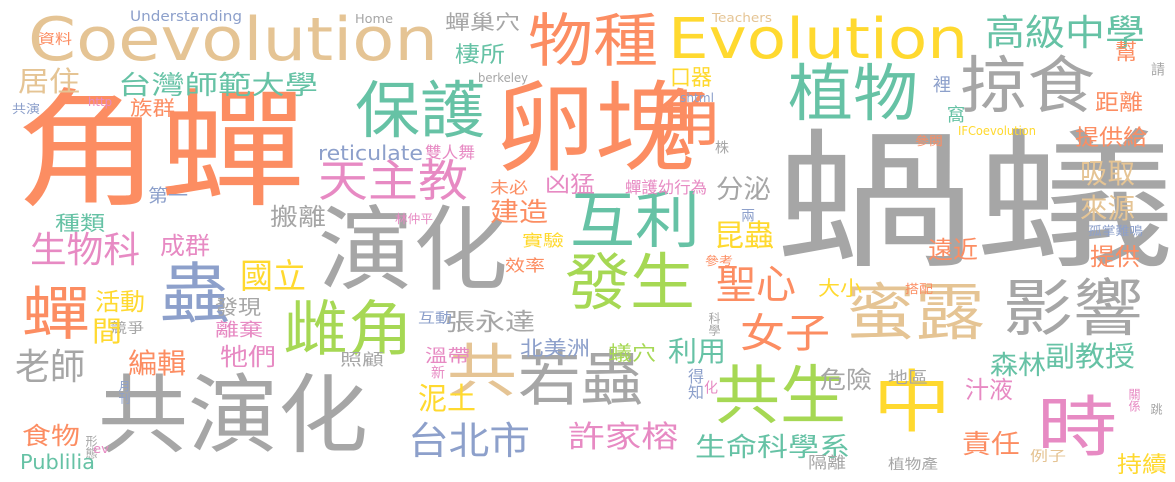 The width and height of the screenshot is (1175, 482). What do you see at coordinates (1077, 427) in the screenshot?
I see `word-19: 時` at bounding box center [1077, 427].